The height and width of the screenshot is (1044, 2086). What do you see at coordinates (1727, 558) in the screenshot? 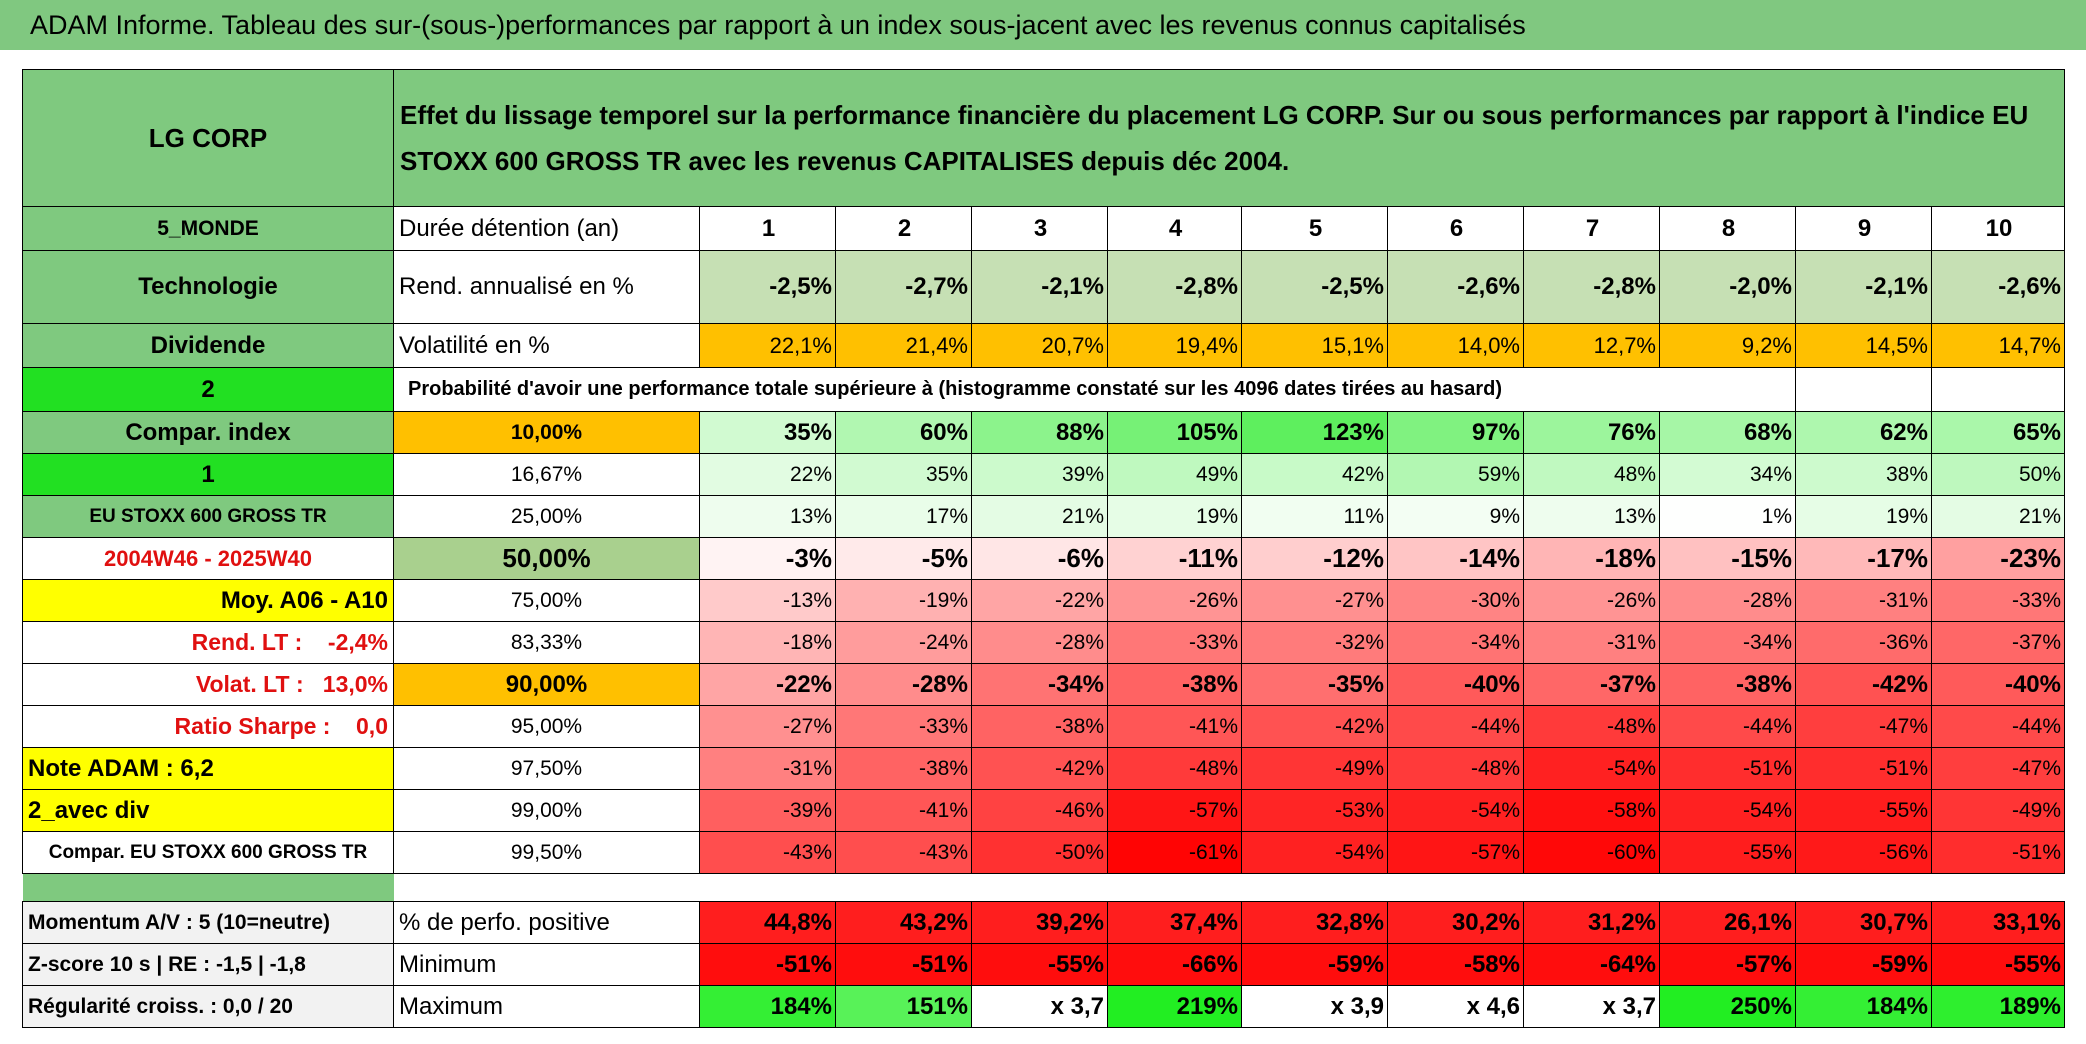
I see `value-cell: -15%` at bounding box center [1727, 558].